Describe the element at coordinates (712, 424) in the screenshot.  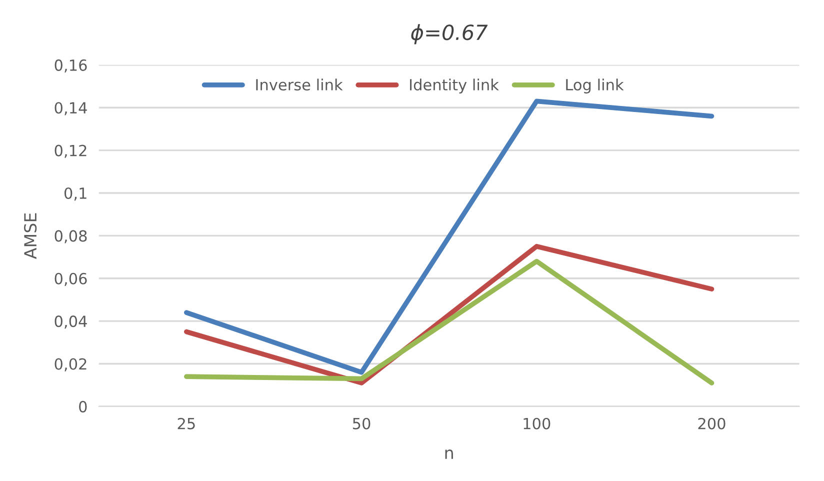
I see `x-tick-label: 200` at that location.